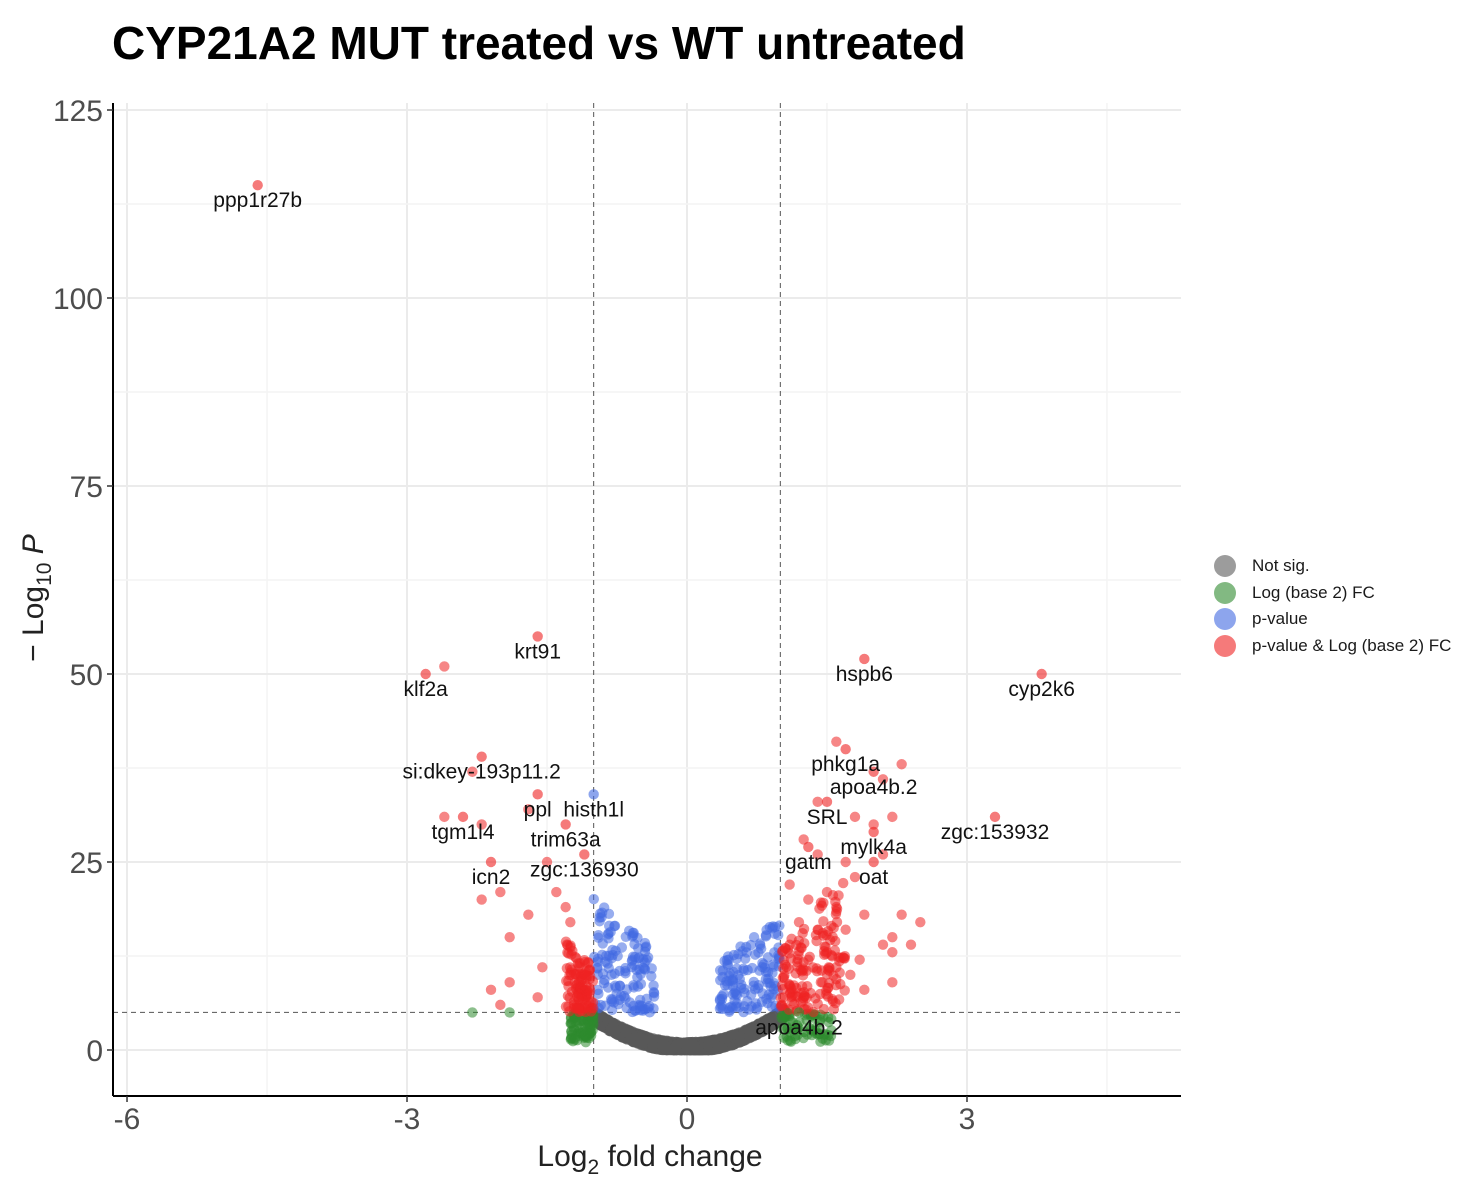 Image resolution: width=1477 pixels, height=1190 pixels. I want to click on legend-item: p-value, so click(1332, 619).